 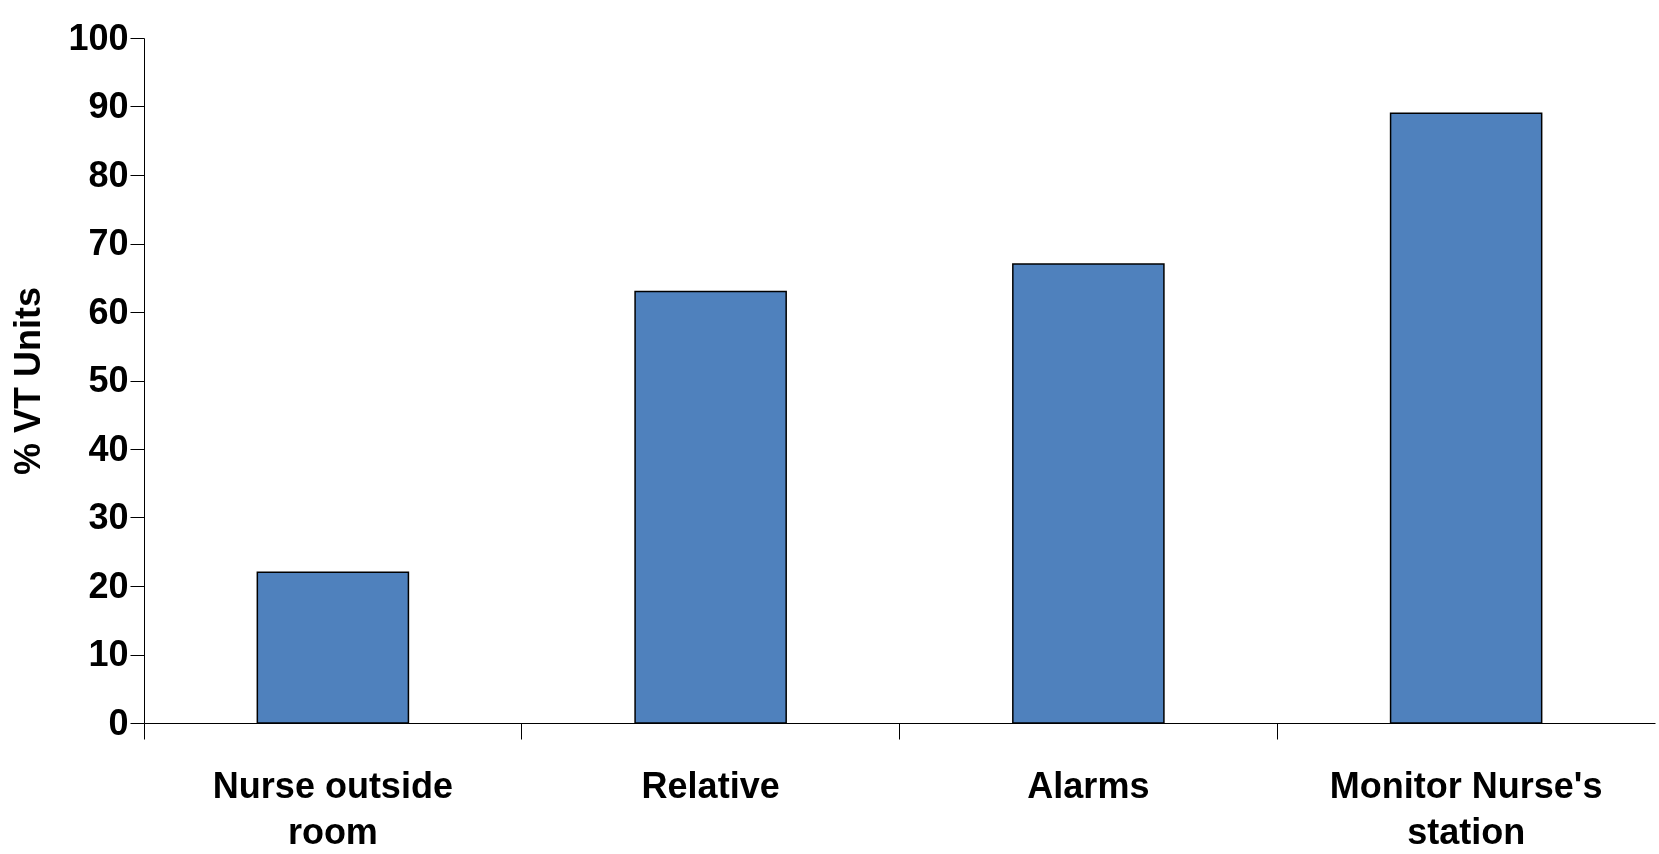 What do you see at coordinates (108, 379) in the screenshot?
I see `y-tick-label: 50` at bounding box center [108, 379].